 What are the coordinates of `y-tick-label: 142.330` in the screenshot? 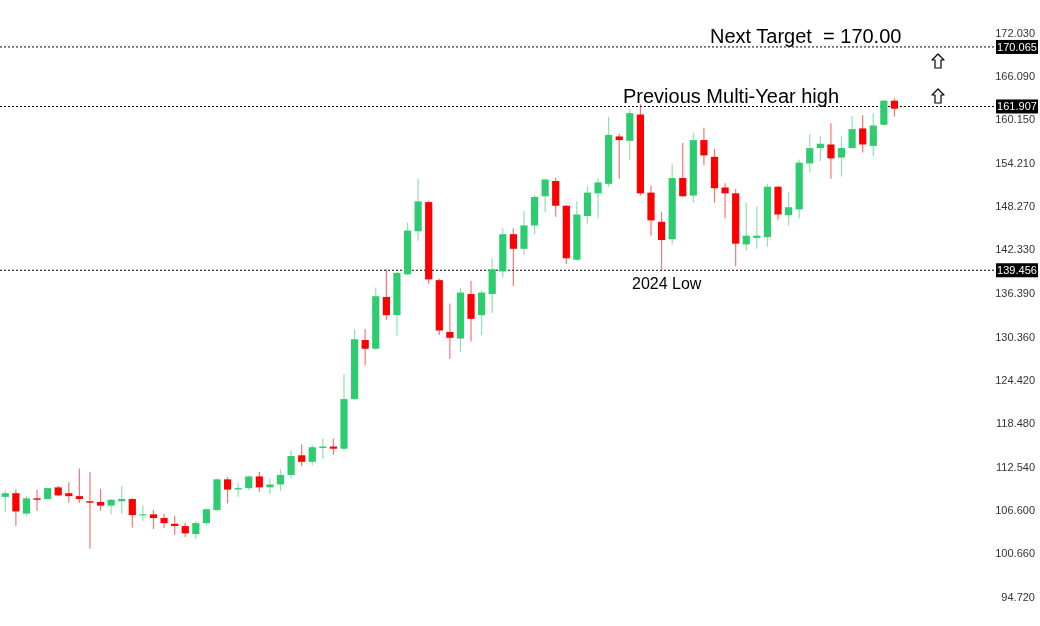 It's located at (1015, 249).